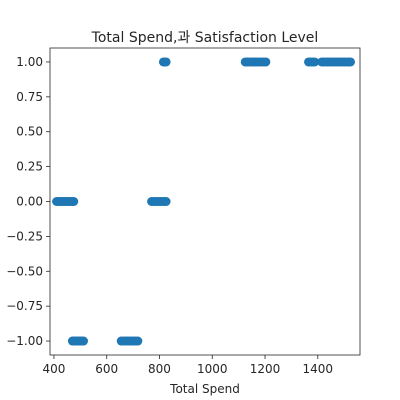  What do you see at coordinates (24, 341) in the screenshot?
I see `y-tick-label: −1.00` at bounding box center [24, 341].